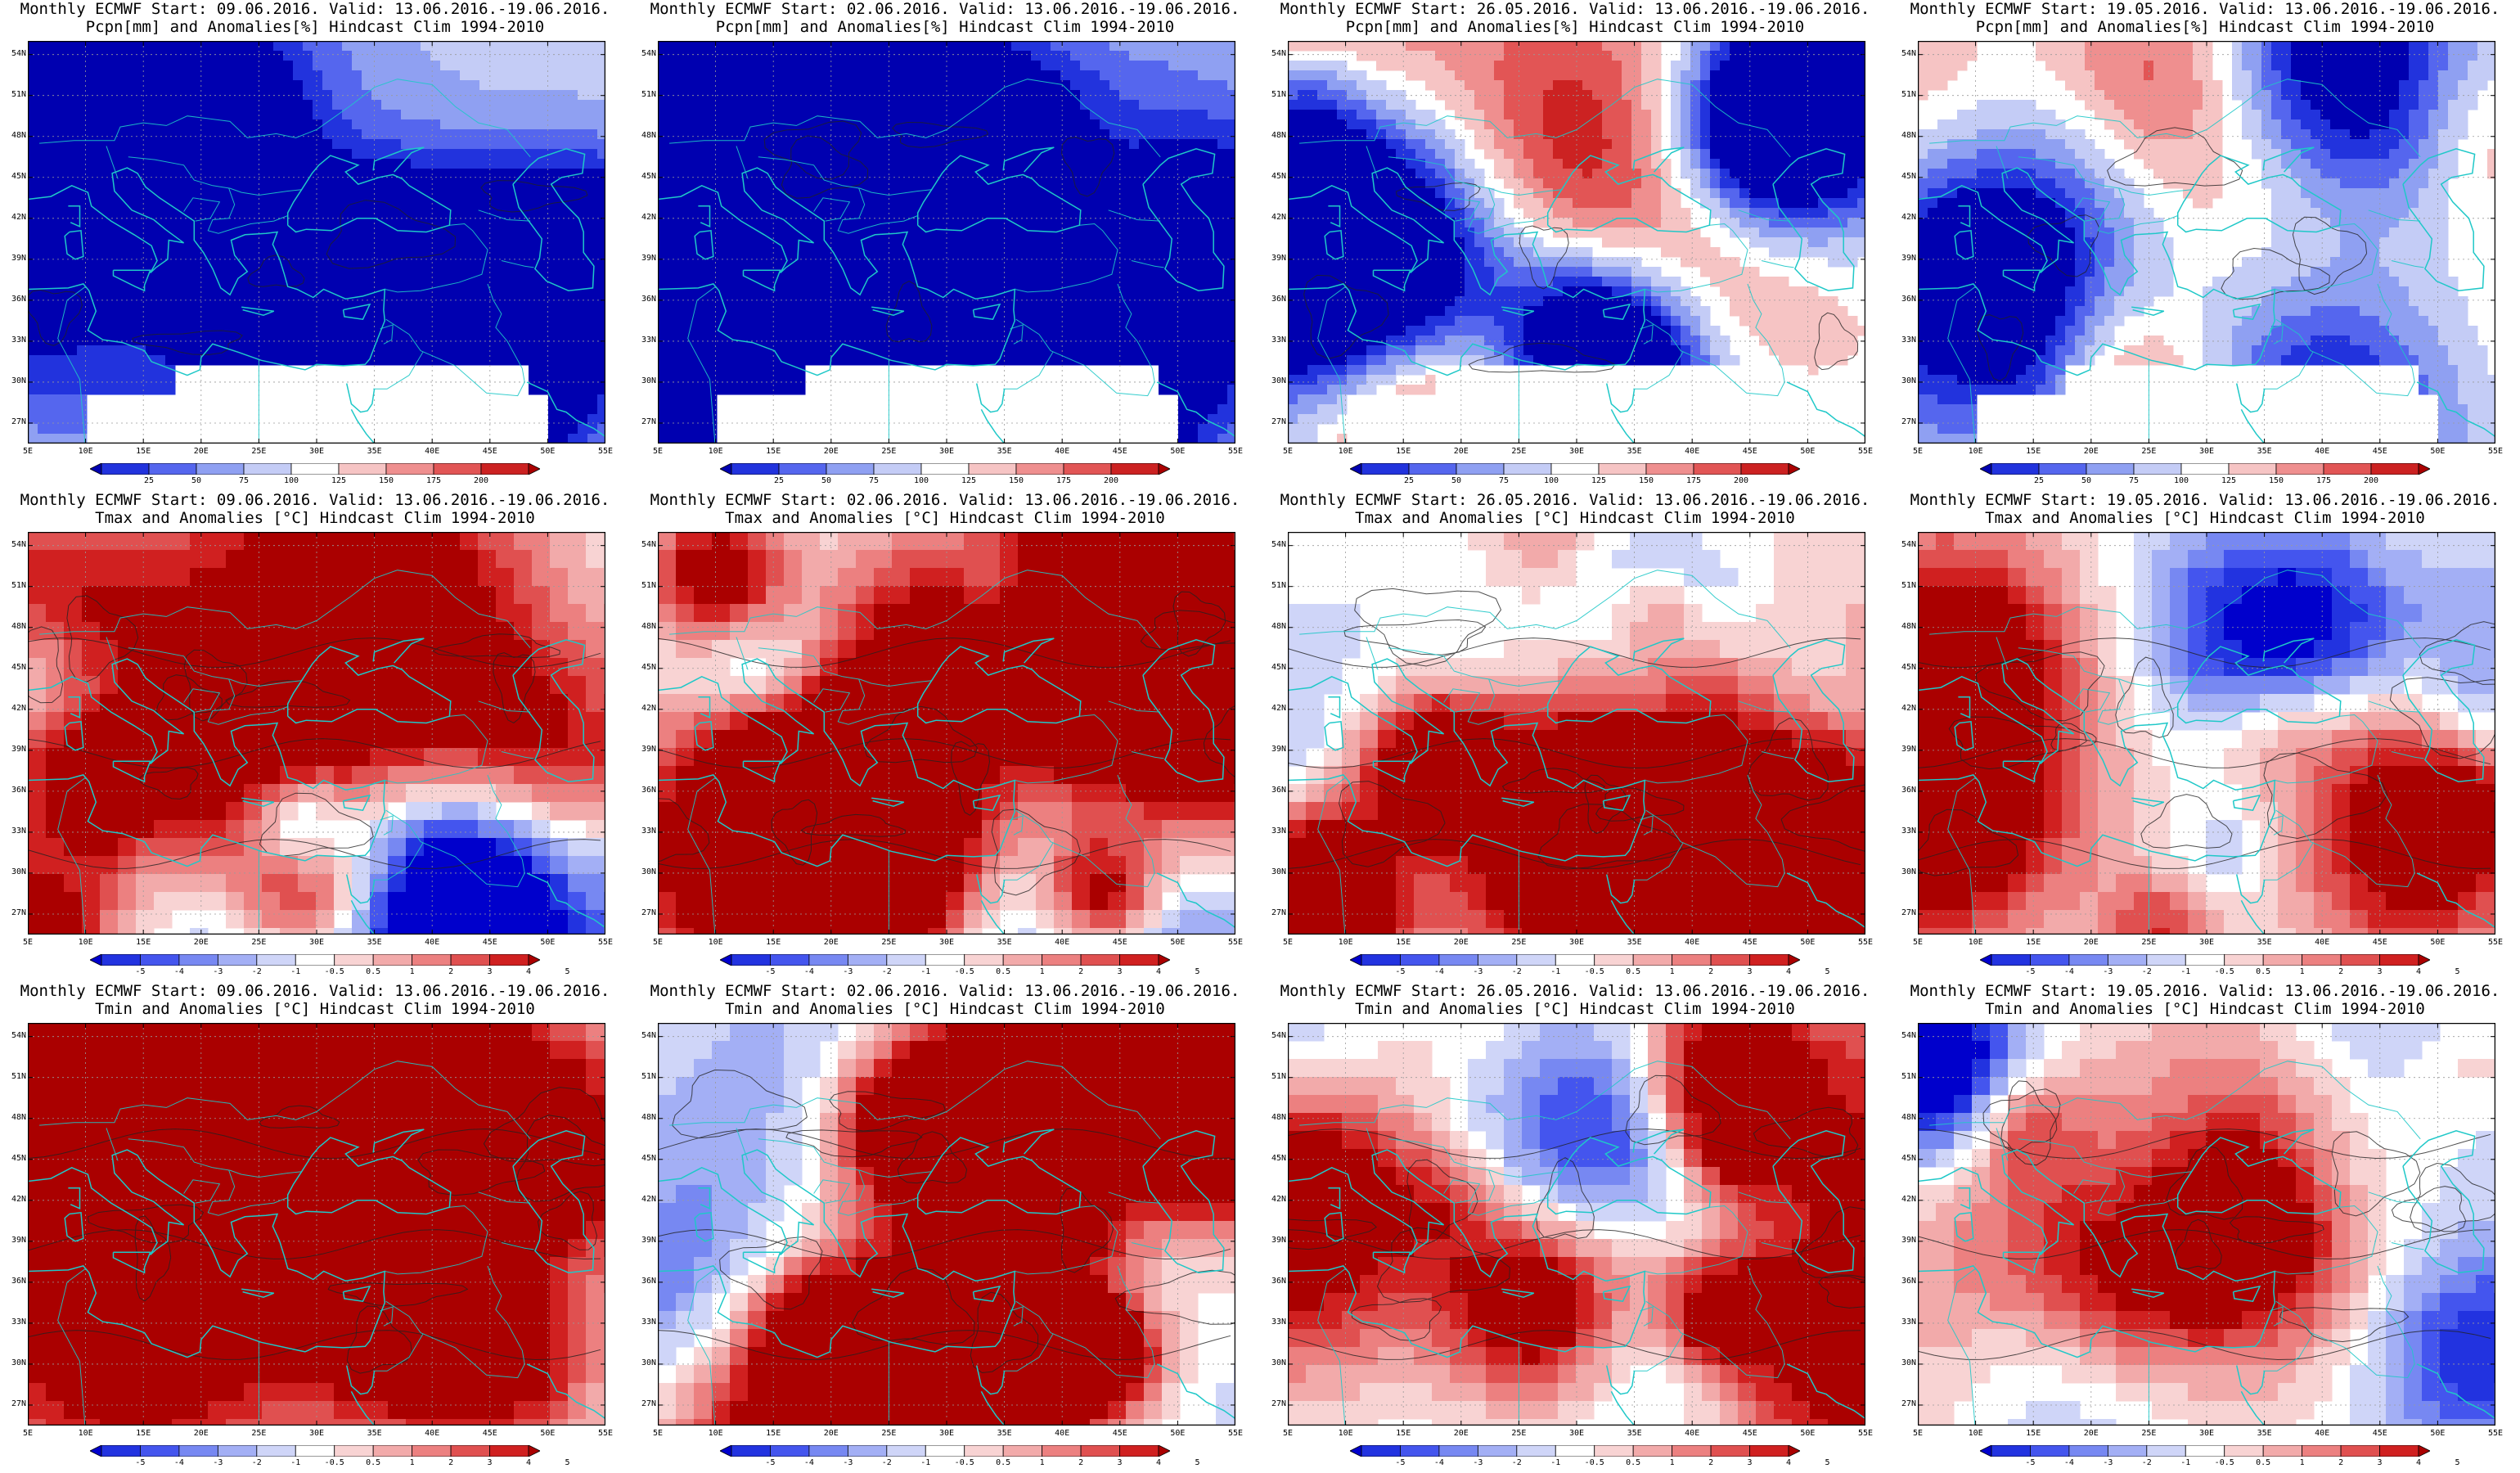 This screenshot has width=2520, height=1473. Describe the element at coordinates (848, 972) in the screenshot. I see `colorbar-label: -3` at that location.